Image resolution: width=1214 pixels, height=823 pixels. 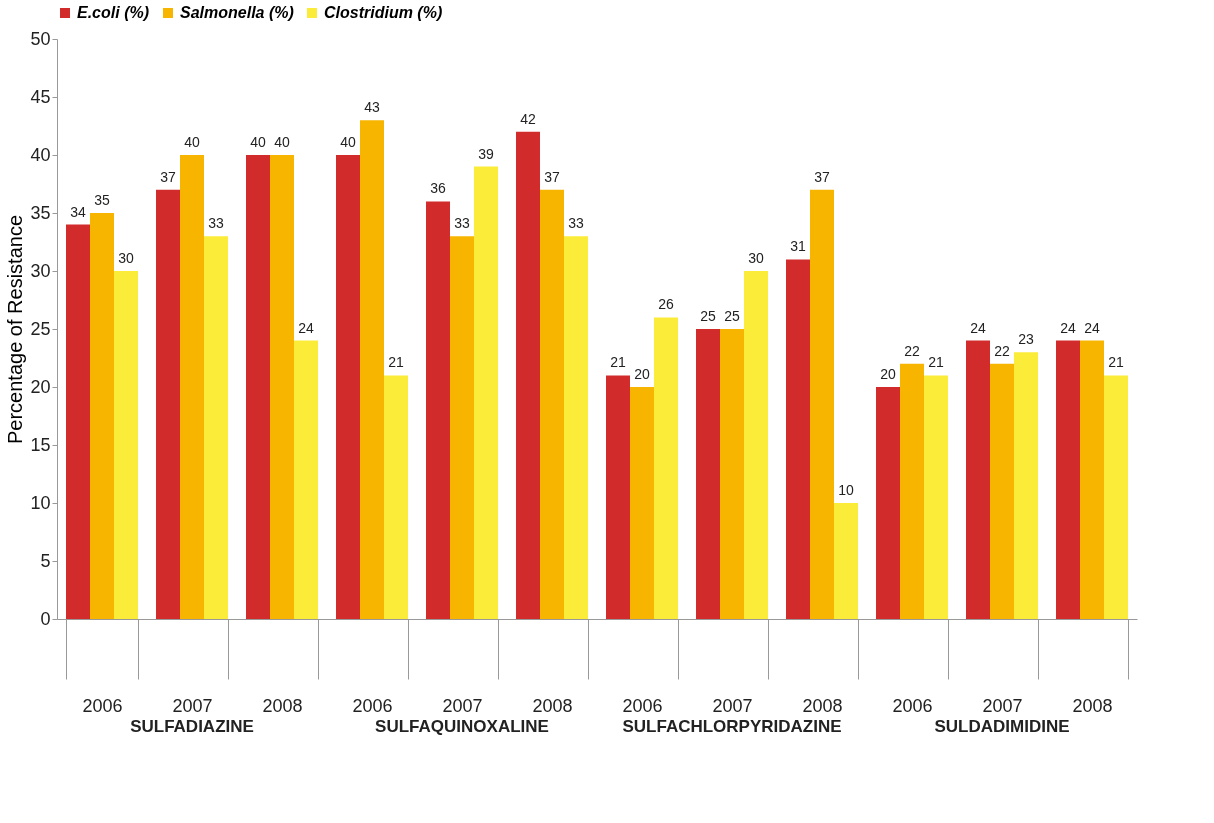 What do you see at coordinates (40, 444) in the screenshot?
I see `y-tick-label: 15` at bounding box center [40, 444].